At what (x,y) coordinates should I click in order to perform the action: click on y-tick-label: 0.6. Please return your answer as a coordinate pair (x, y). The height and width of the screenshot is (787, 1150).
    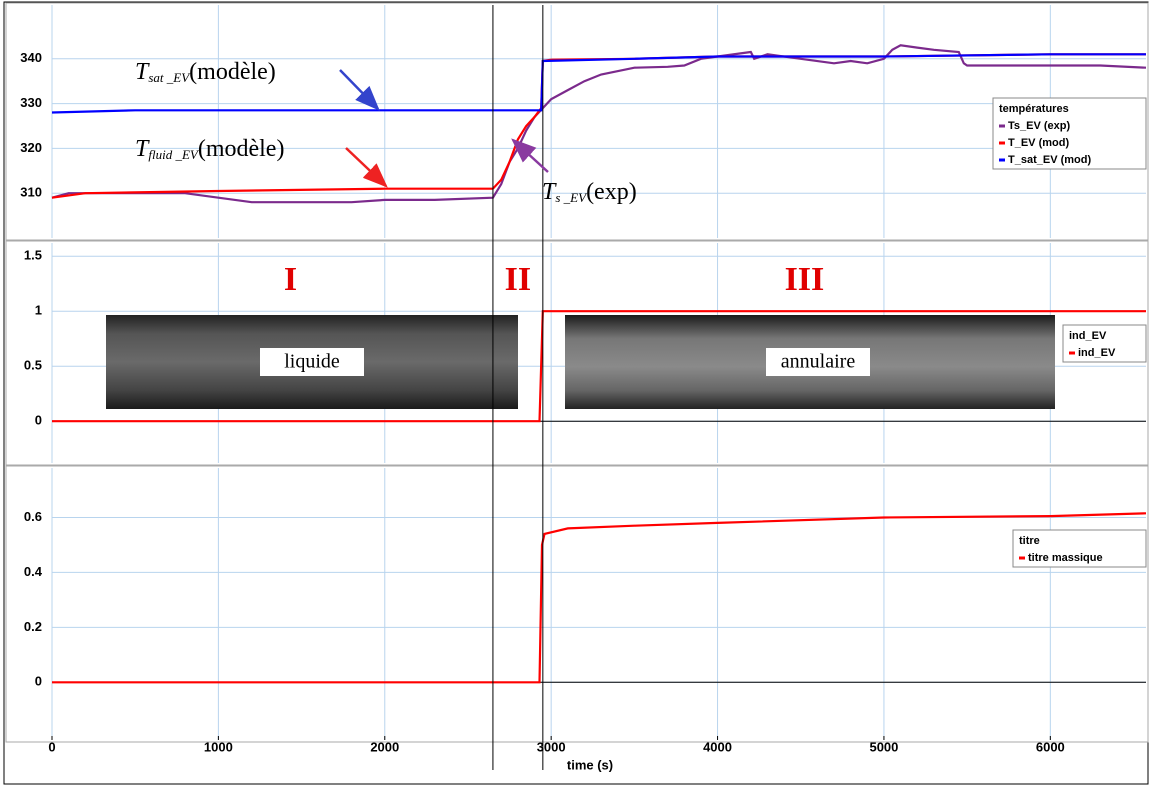
    Looking at the image, I should click on (33, 516).